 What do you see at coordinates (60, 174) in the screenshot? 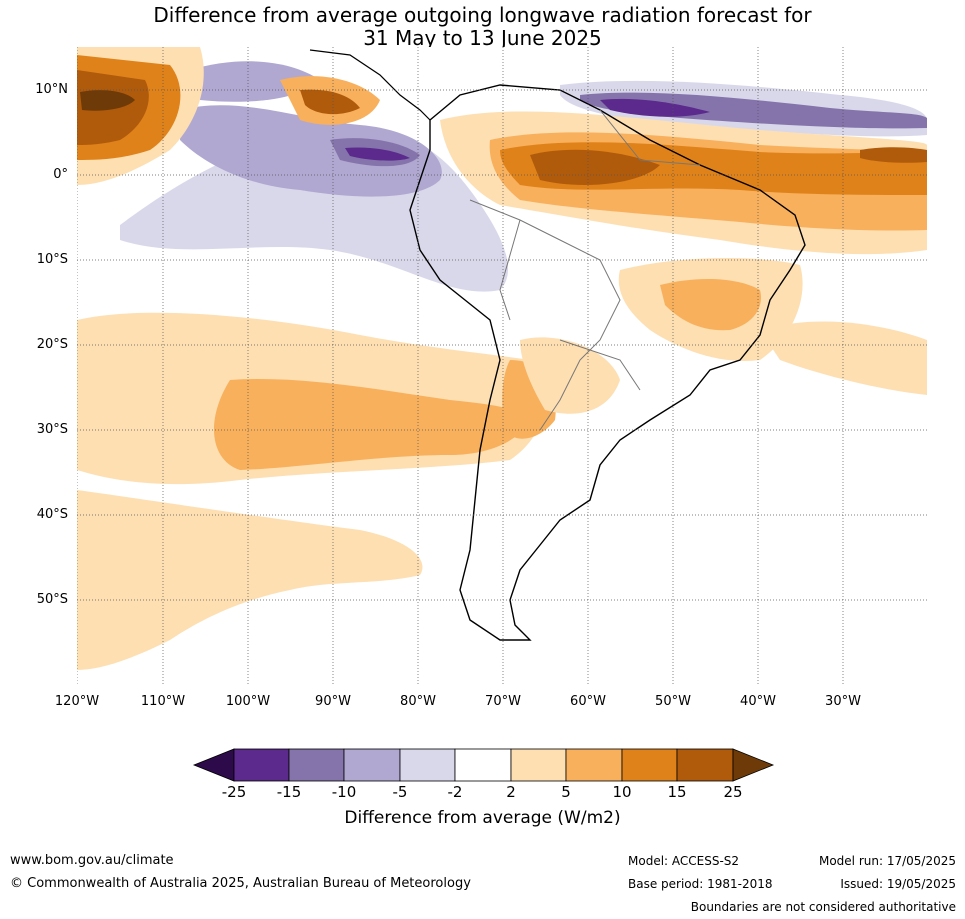
I see `lat-label-0: 0°` at bounding box center [60, 174].